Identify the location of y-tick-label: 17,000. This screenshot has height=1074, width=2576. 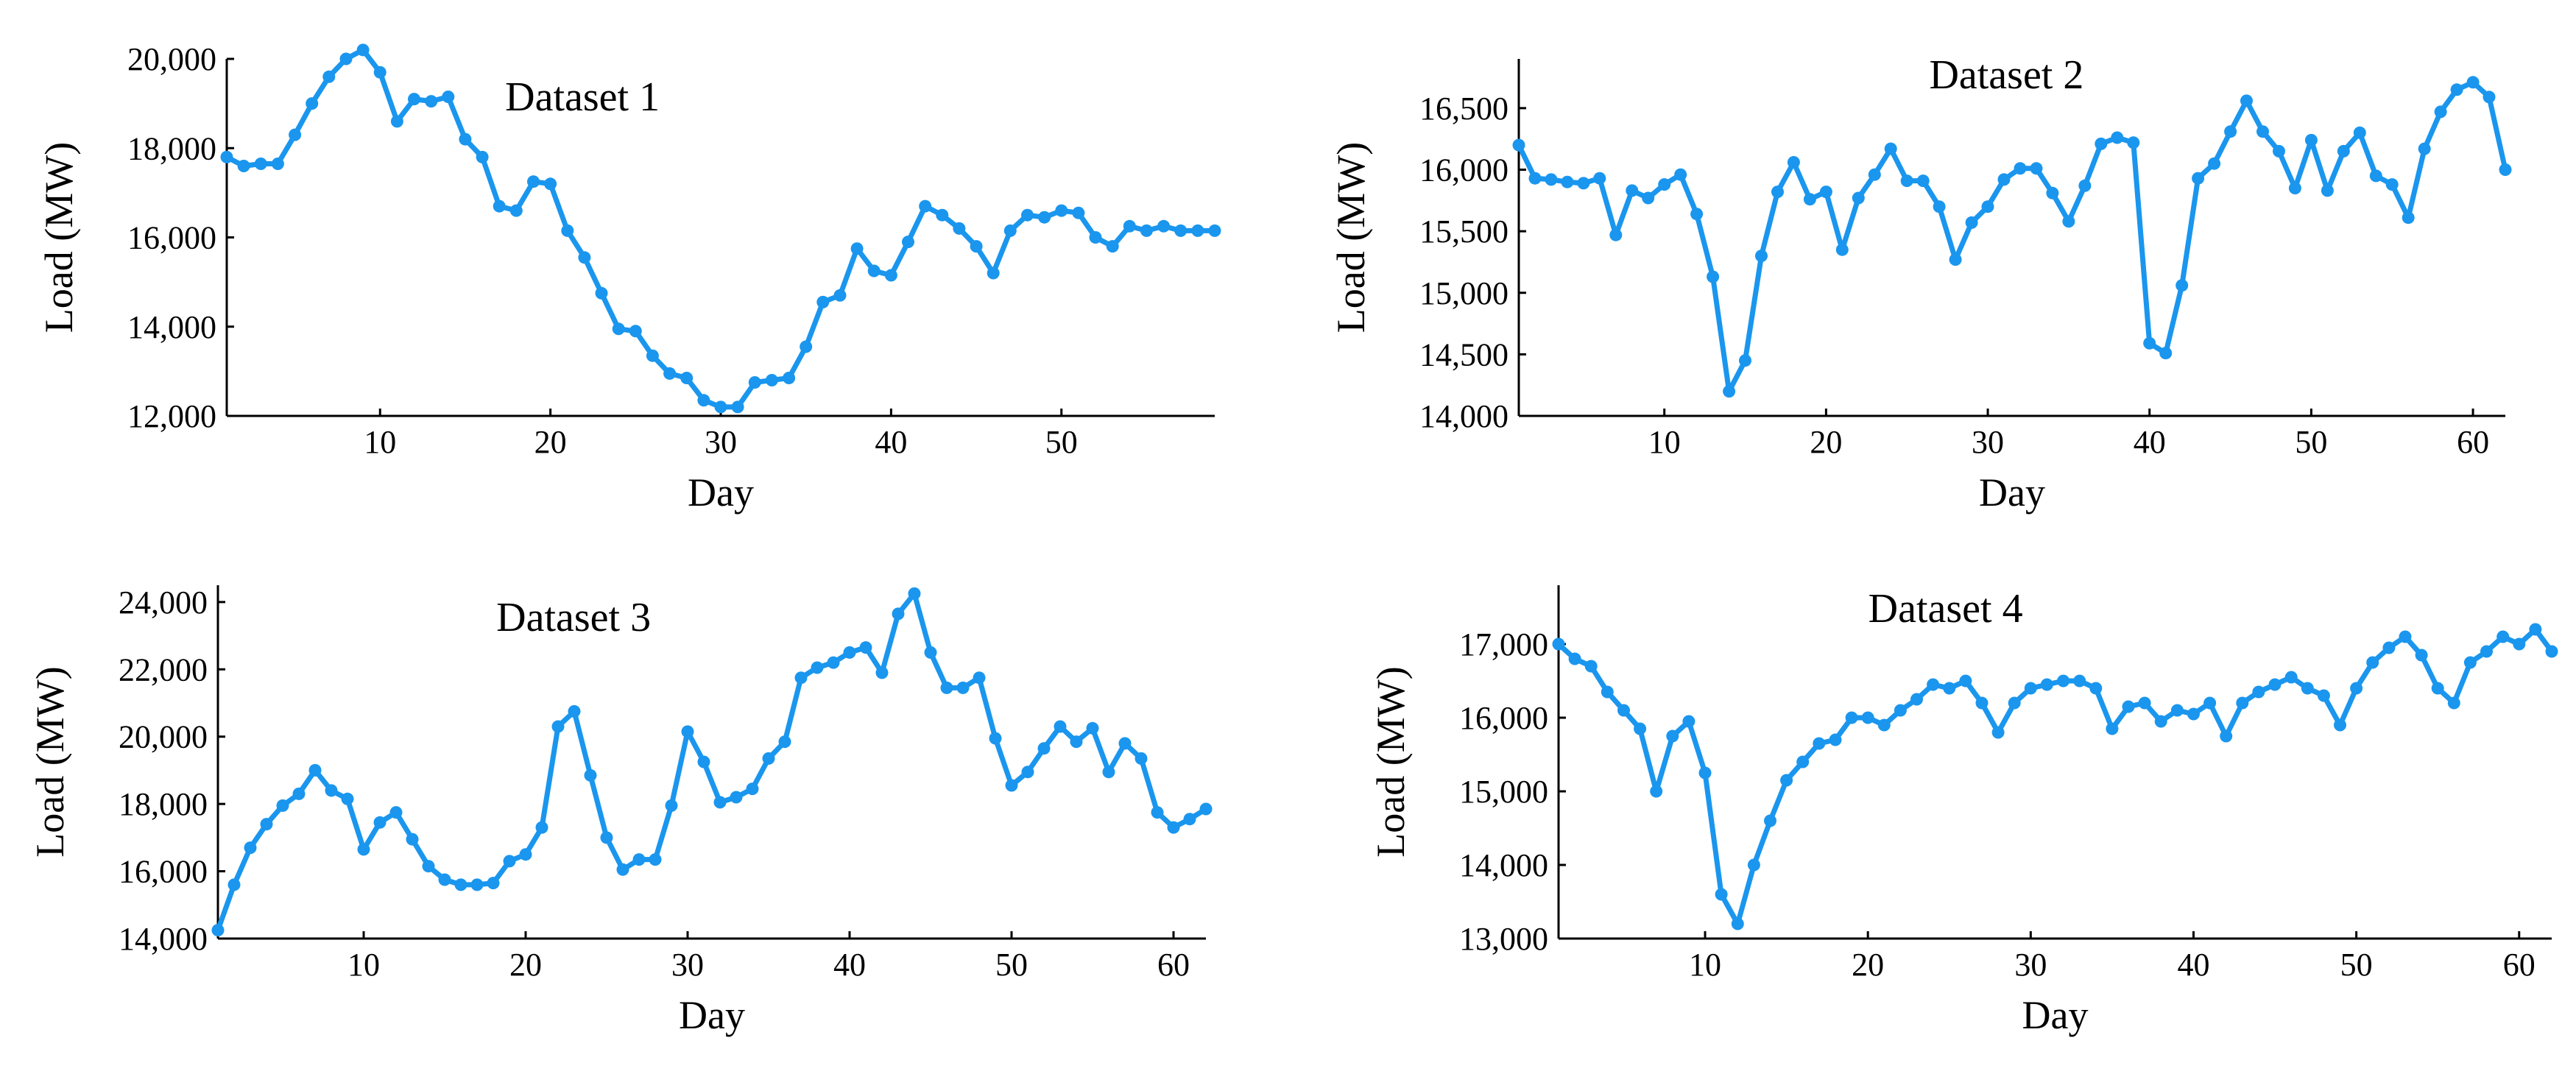
(1503, 644).